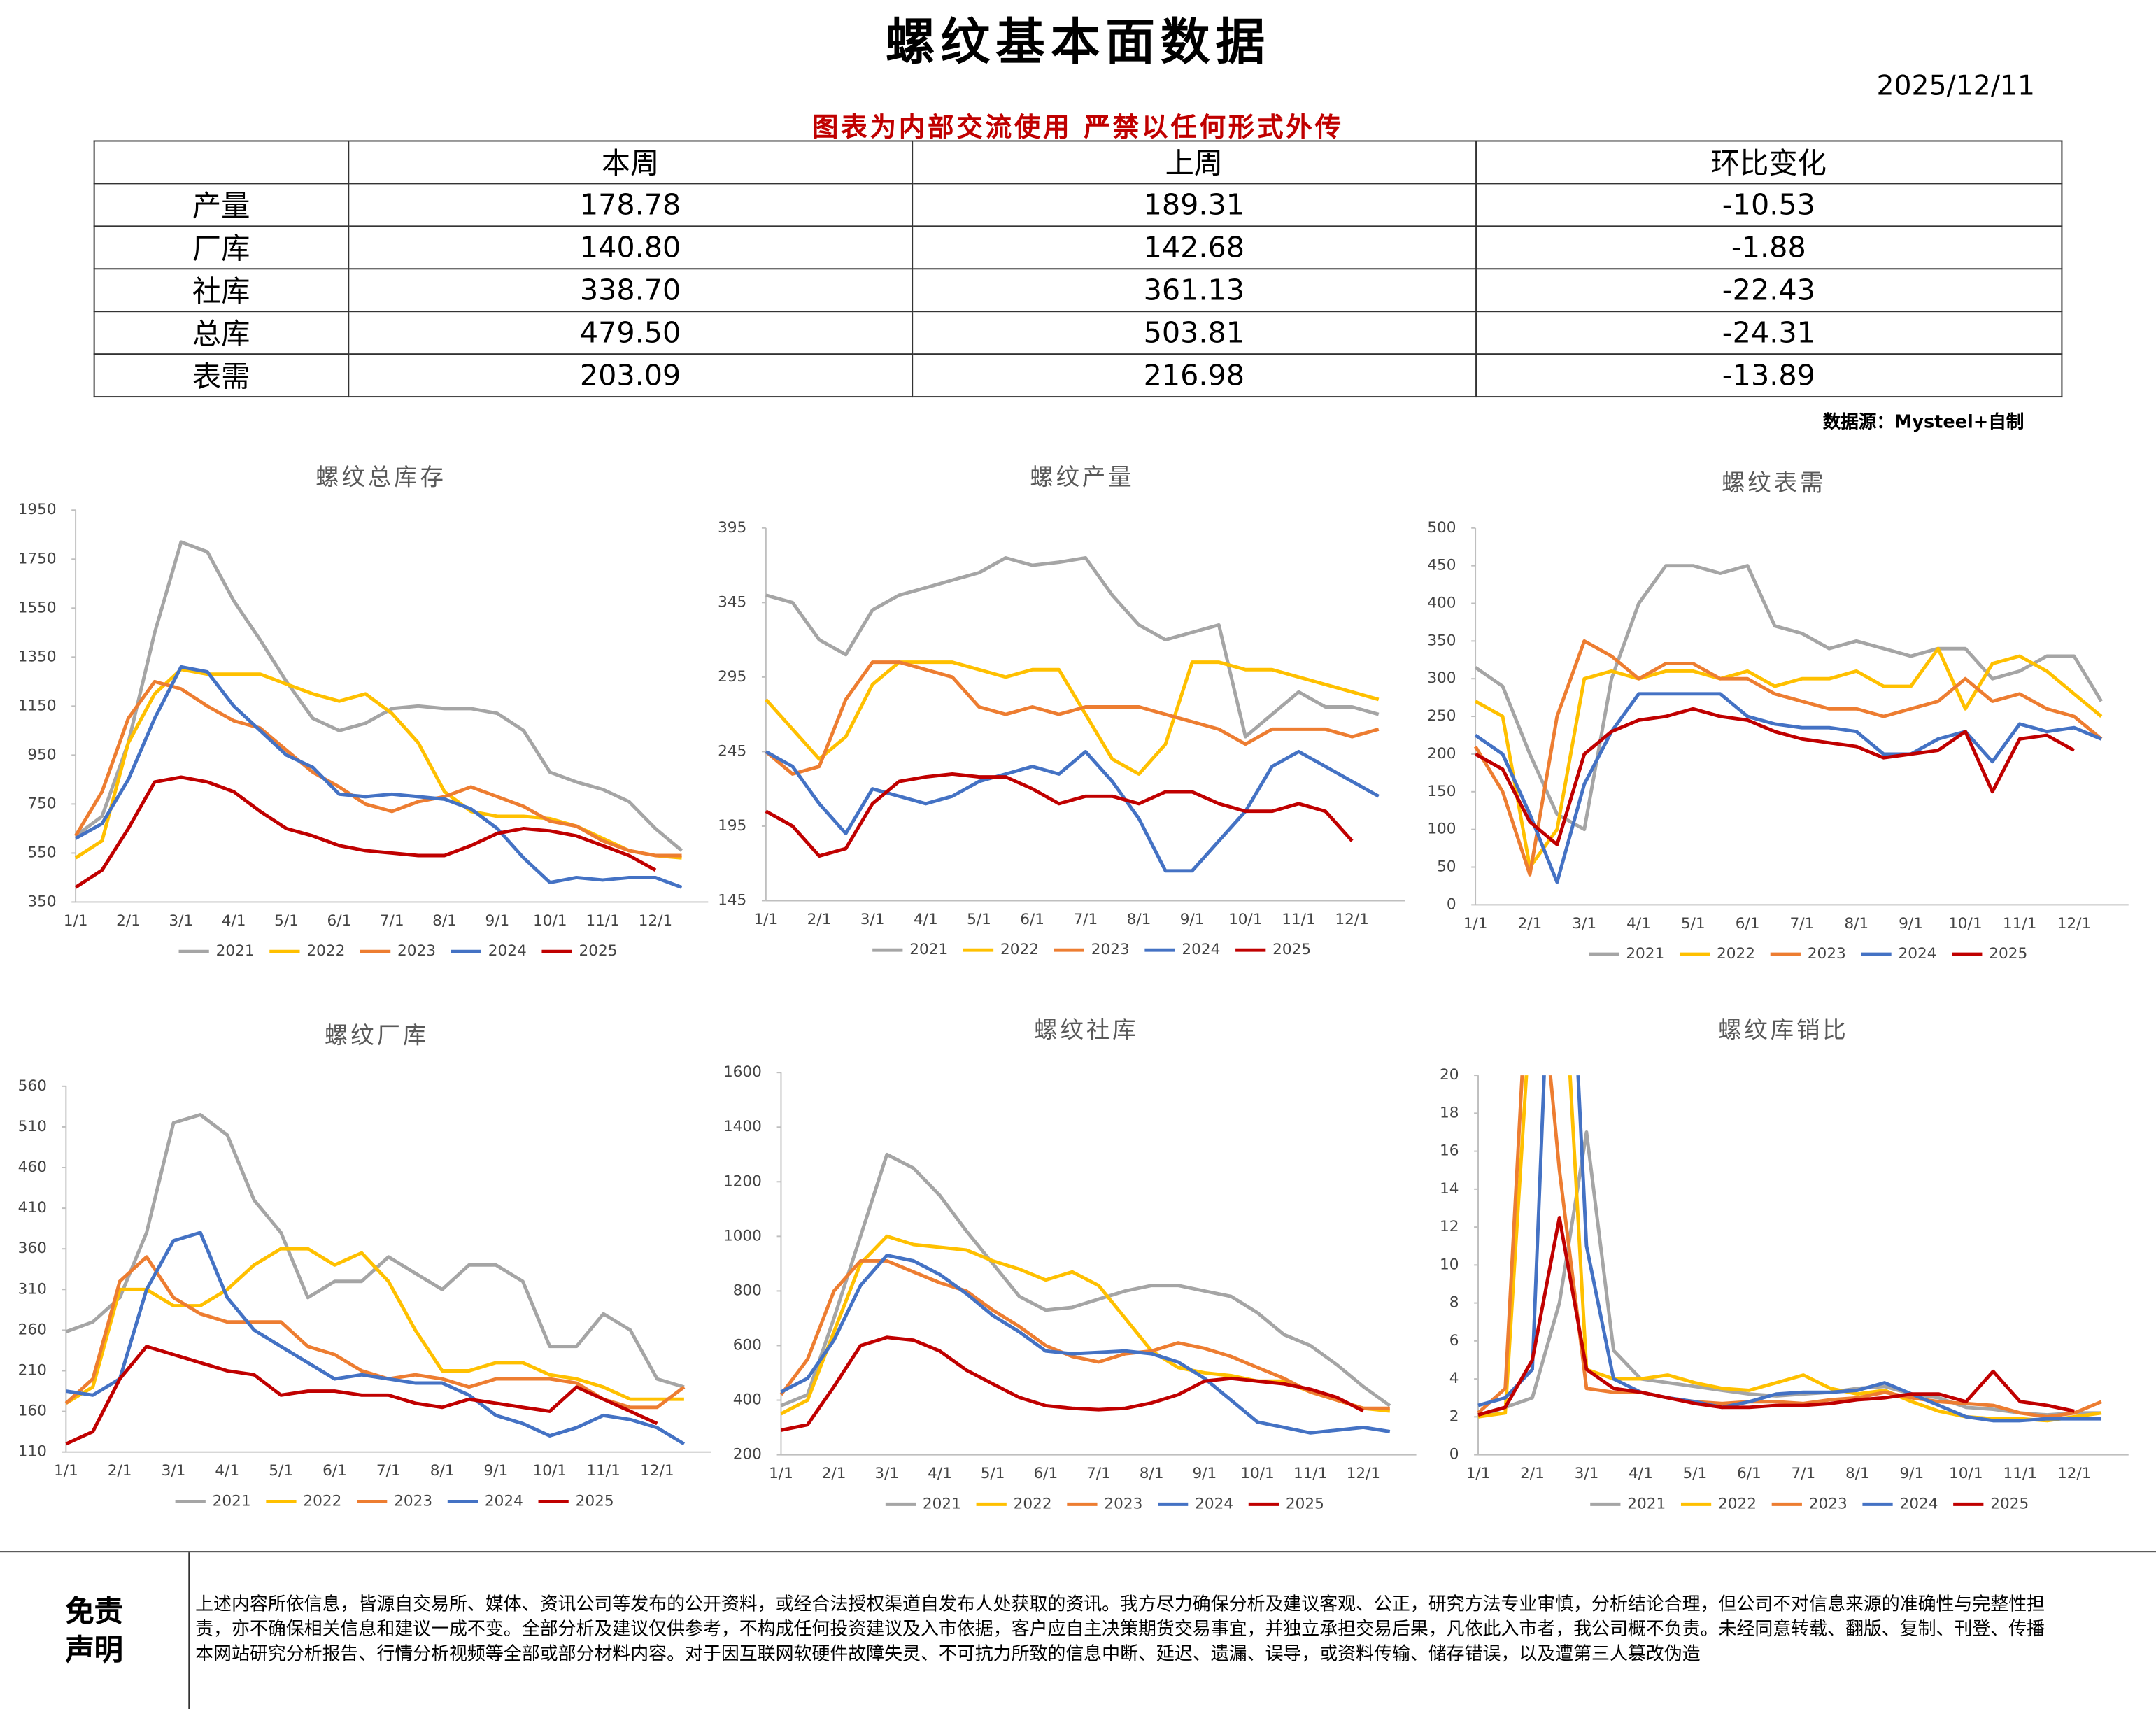 The height and width of the screenshot is (1709, 2156). Describe the element at coordinates (1450, 1265) in the screenshot. I see `y-tick-label: 10` at that location.